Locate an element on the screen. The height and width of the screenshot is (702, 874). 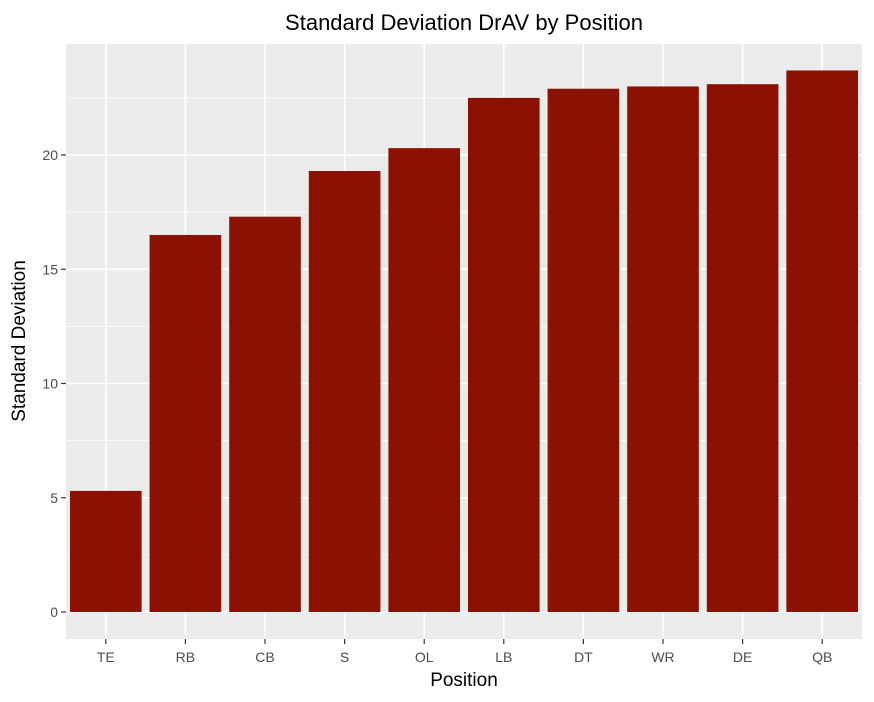
x-tick-label-ol: OL is located at coordinates (424, 657).